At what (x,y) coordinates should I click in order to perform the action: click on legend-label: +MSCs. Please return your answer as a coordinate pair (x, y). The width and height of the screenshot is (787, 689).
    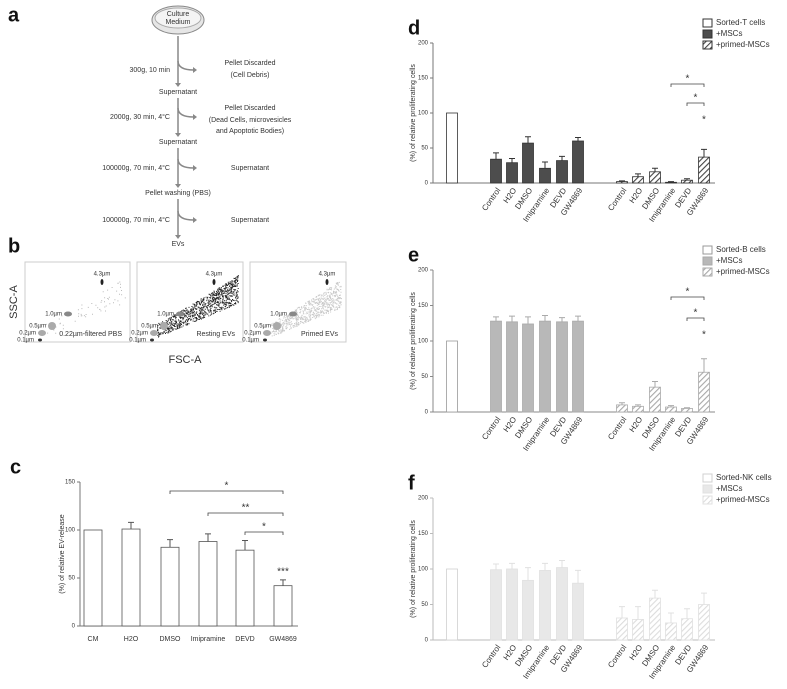
    Looking at the image, I should click on (729, 33).